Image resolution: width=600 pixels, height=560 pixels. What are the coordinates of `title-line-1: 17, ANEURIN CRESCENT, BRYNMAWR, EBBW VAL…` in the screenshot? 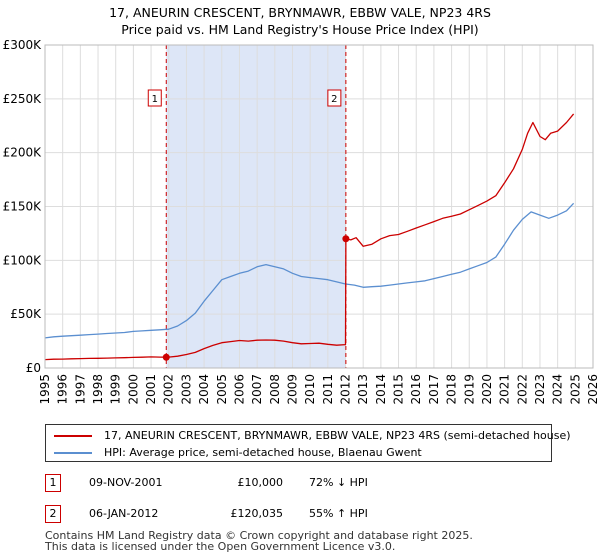 It's located at (300, 12).